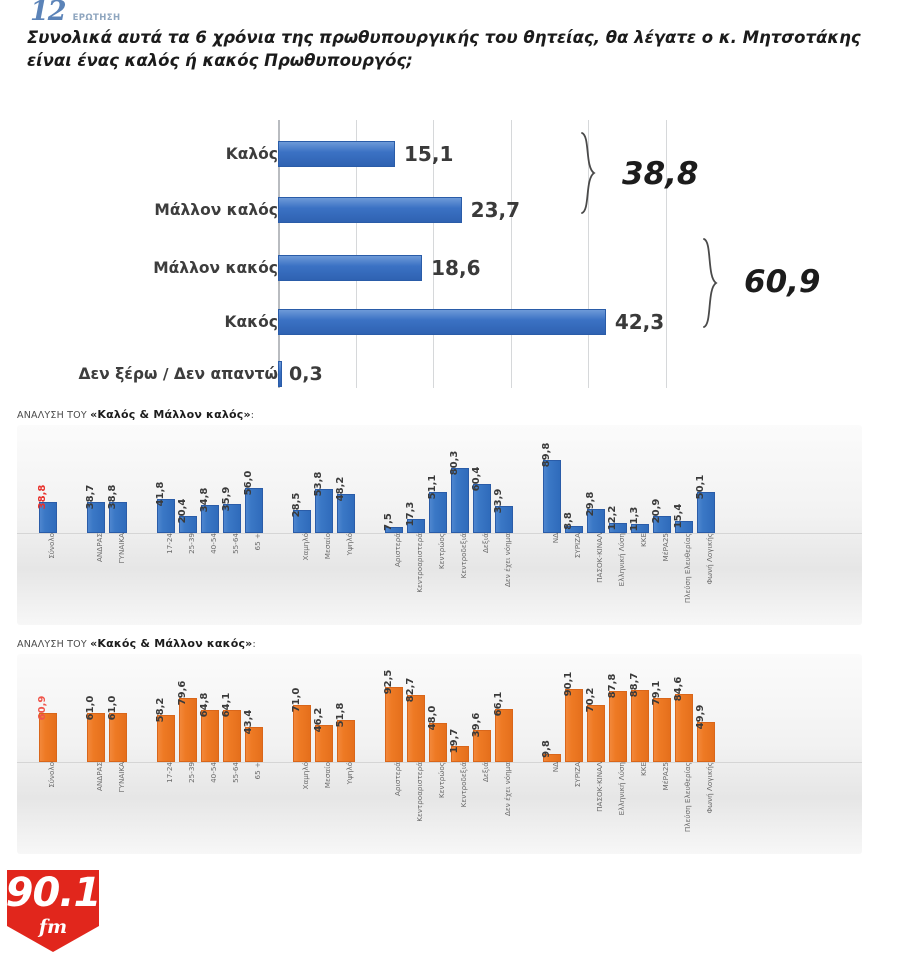 This screenshot has height=972, width=900. I want to click on bar-column: 7,5 Αριστερά, so click(393, 496).